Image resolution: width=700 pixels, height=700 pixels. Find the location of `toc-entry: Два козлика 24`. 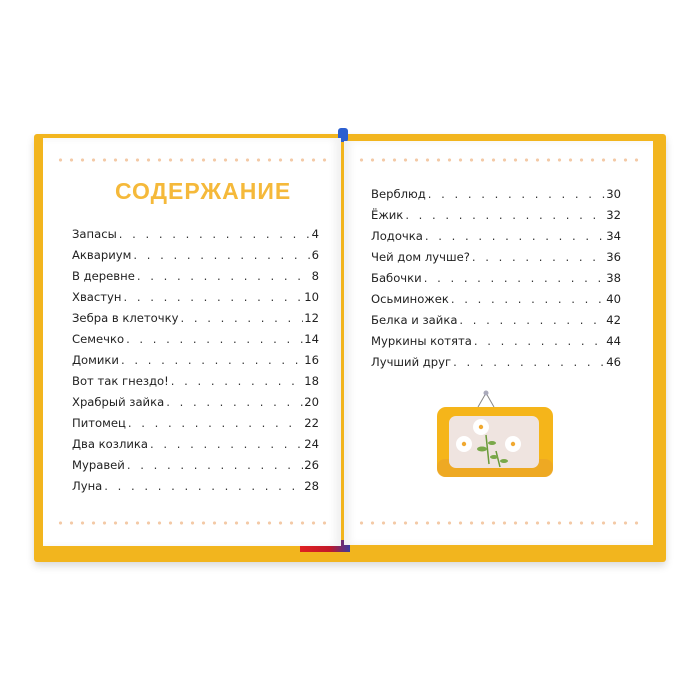

toc-entry: Два козлика 24 is located at coordinates (195, 447).